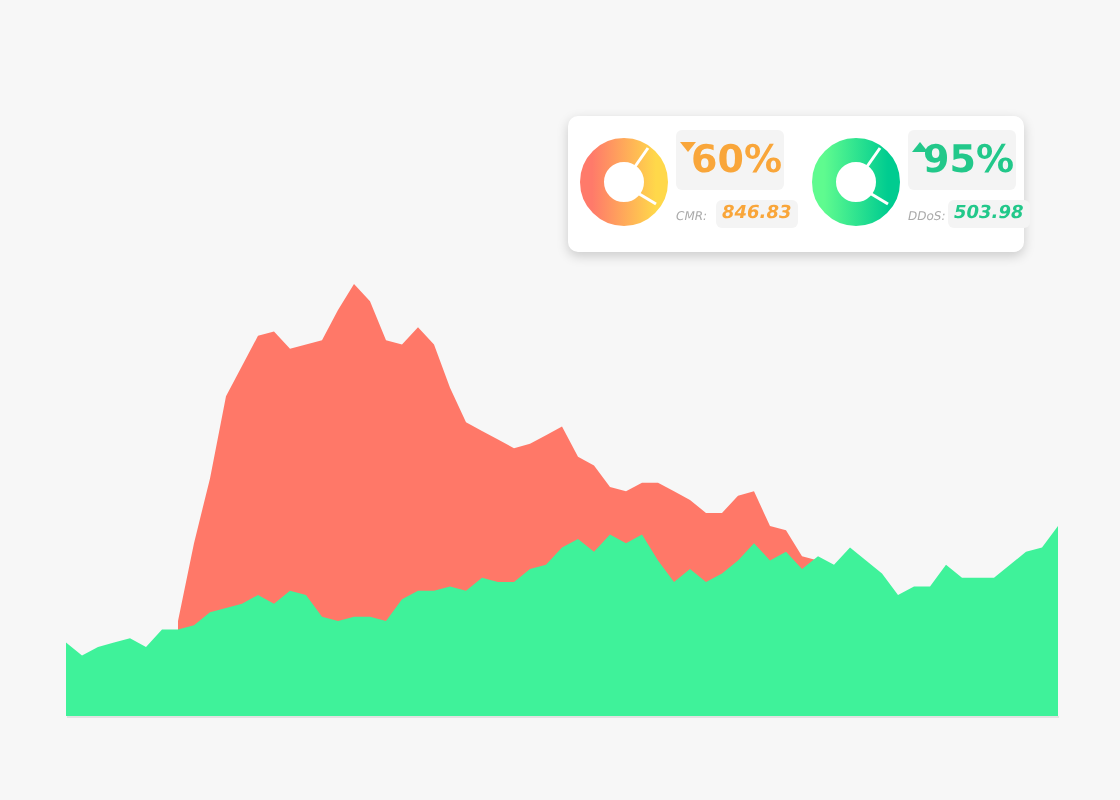 Image resolution: width=1120 pixels, height=800 pixels. I want to click on text: 846.83, so click(757, 214).